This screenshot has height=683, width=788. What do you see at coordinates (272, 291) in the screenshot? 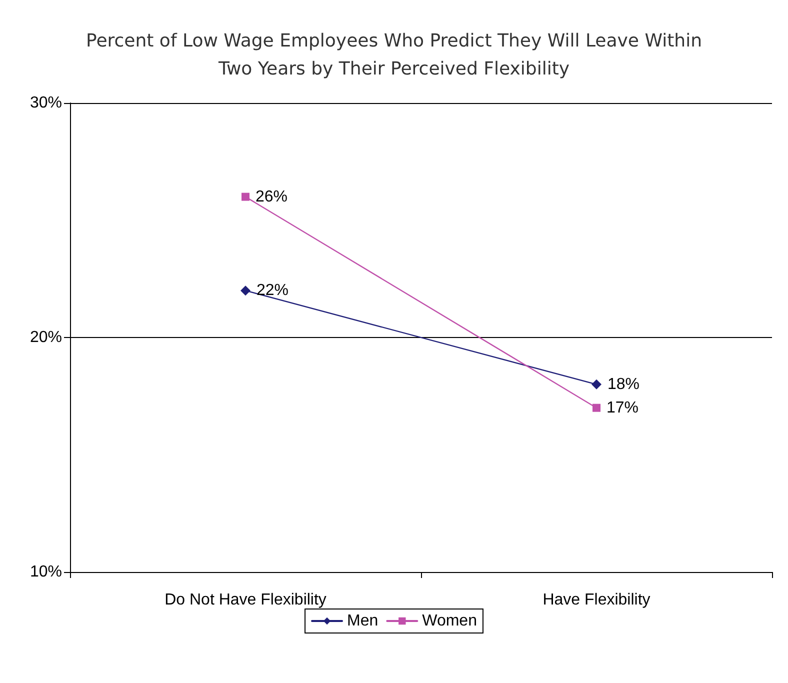
I see `data-label: 22%` at bounding box center [272, 291].